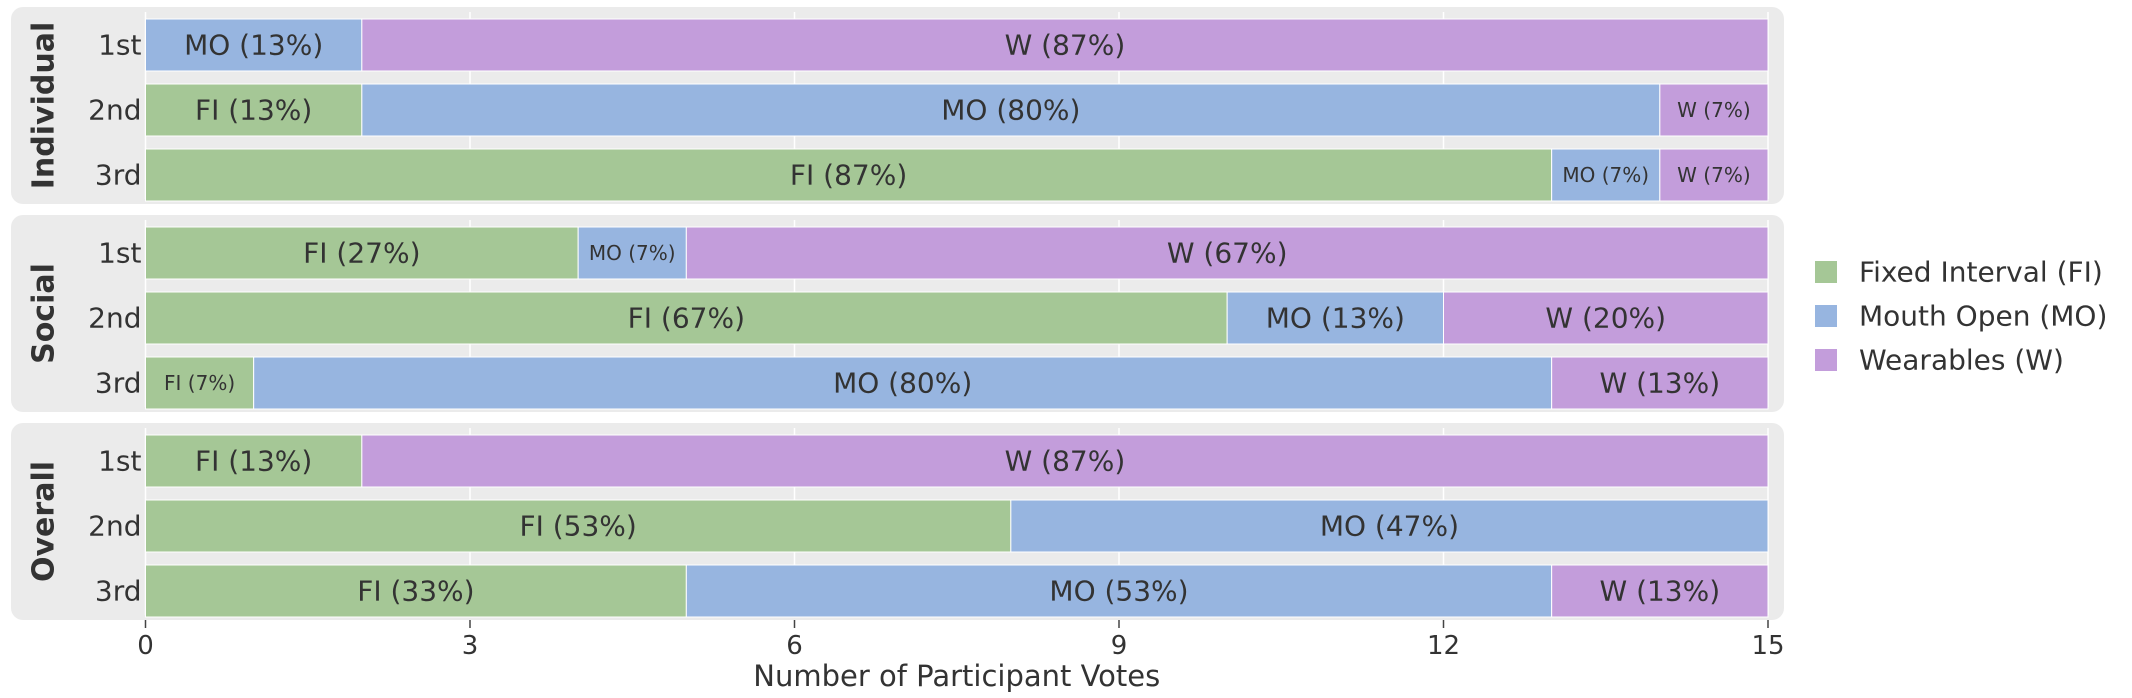  Describe the element at coordinates (1983, 316) in the screenshot. I see `legend-label: Mouth Open (MO)` at that location.